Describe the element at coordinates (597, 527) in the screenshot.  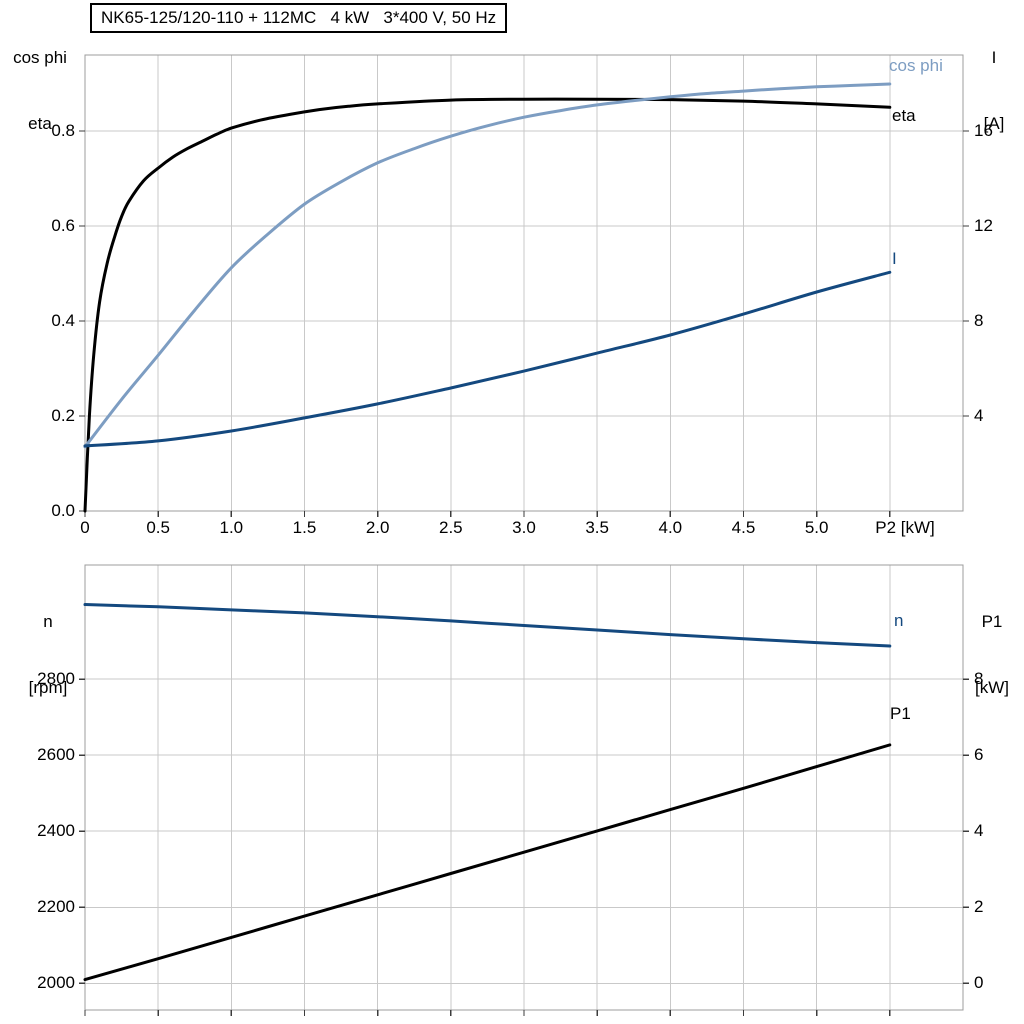
I see `x-tick-label: 3.5` at that location.